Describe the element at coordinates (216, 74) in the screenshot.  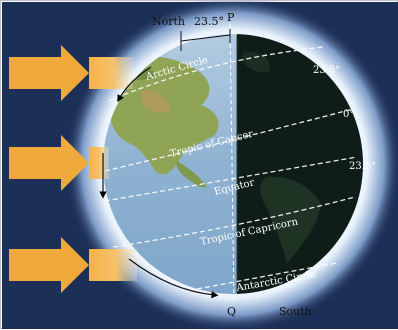
I see `arctic-circle-line` at that location.